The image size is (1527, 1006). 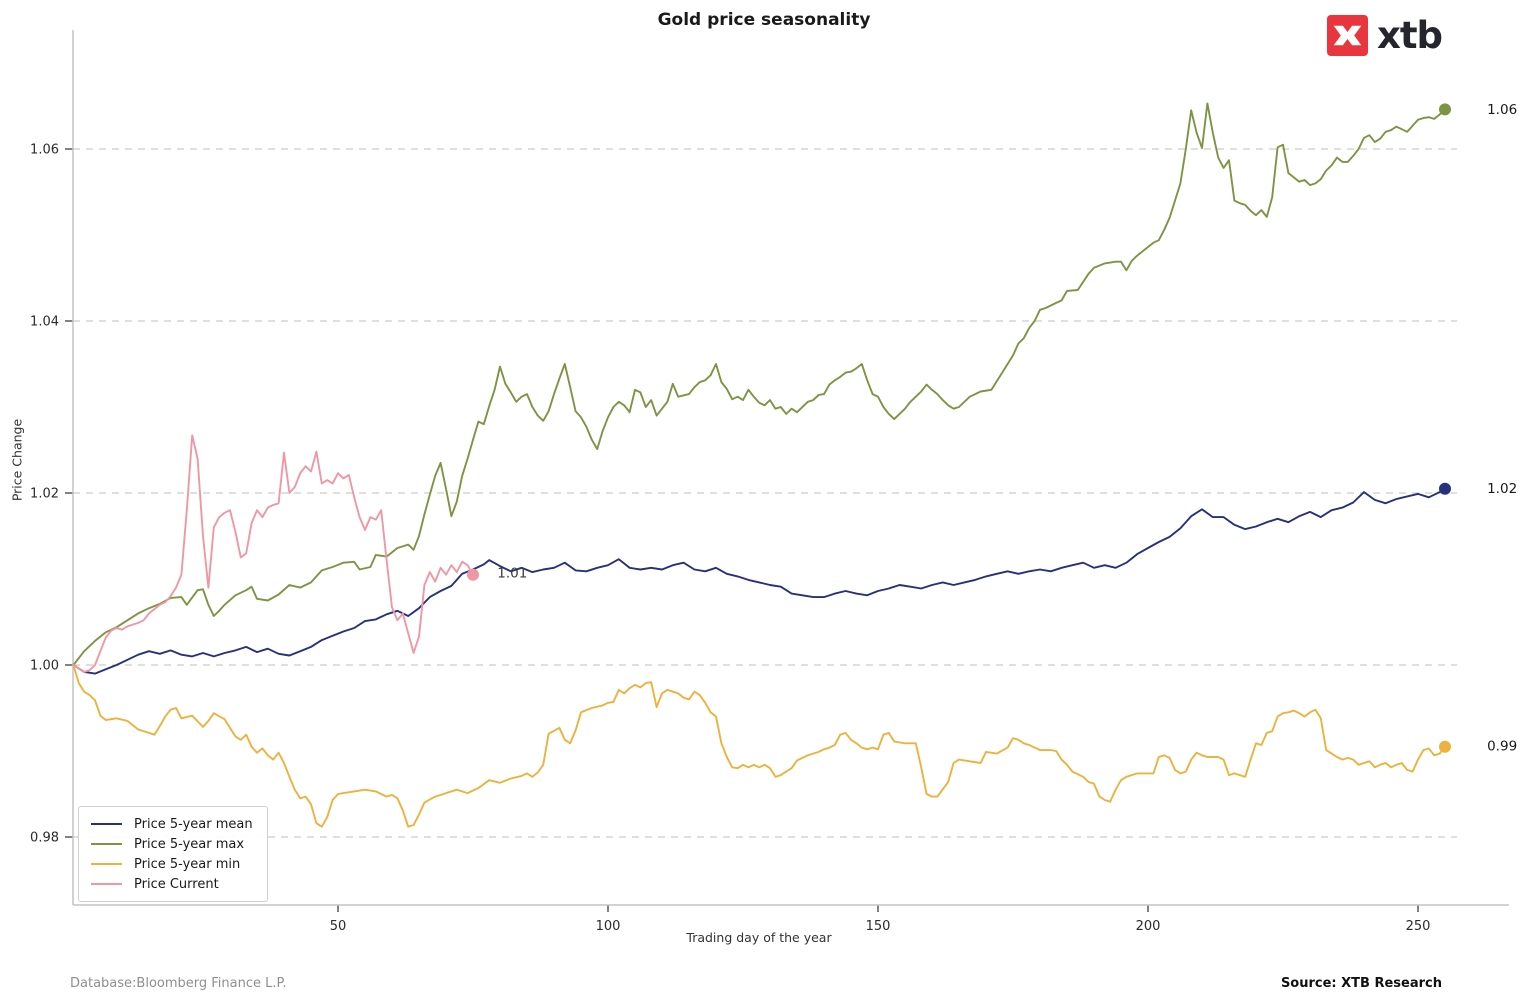 I want to click on chart-title: Gold price seasonality, so click(x=764, y=20).